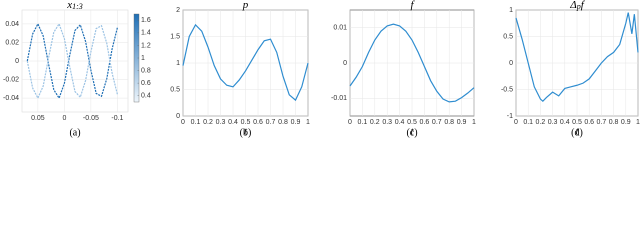 Image resolution: width=640 pixels, height=240 pixels. I want to click on colorbar-tick-label: 0.6, so click(146, 83).